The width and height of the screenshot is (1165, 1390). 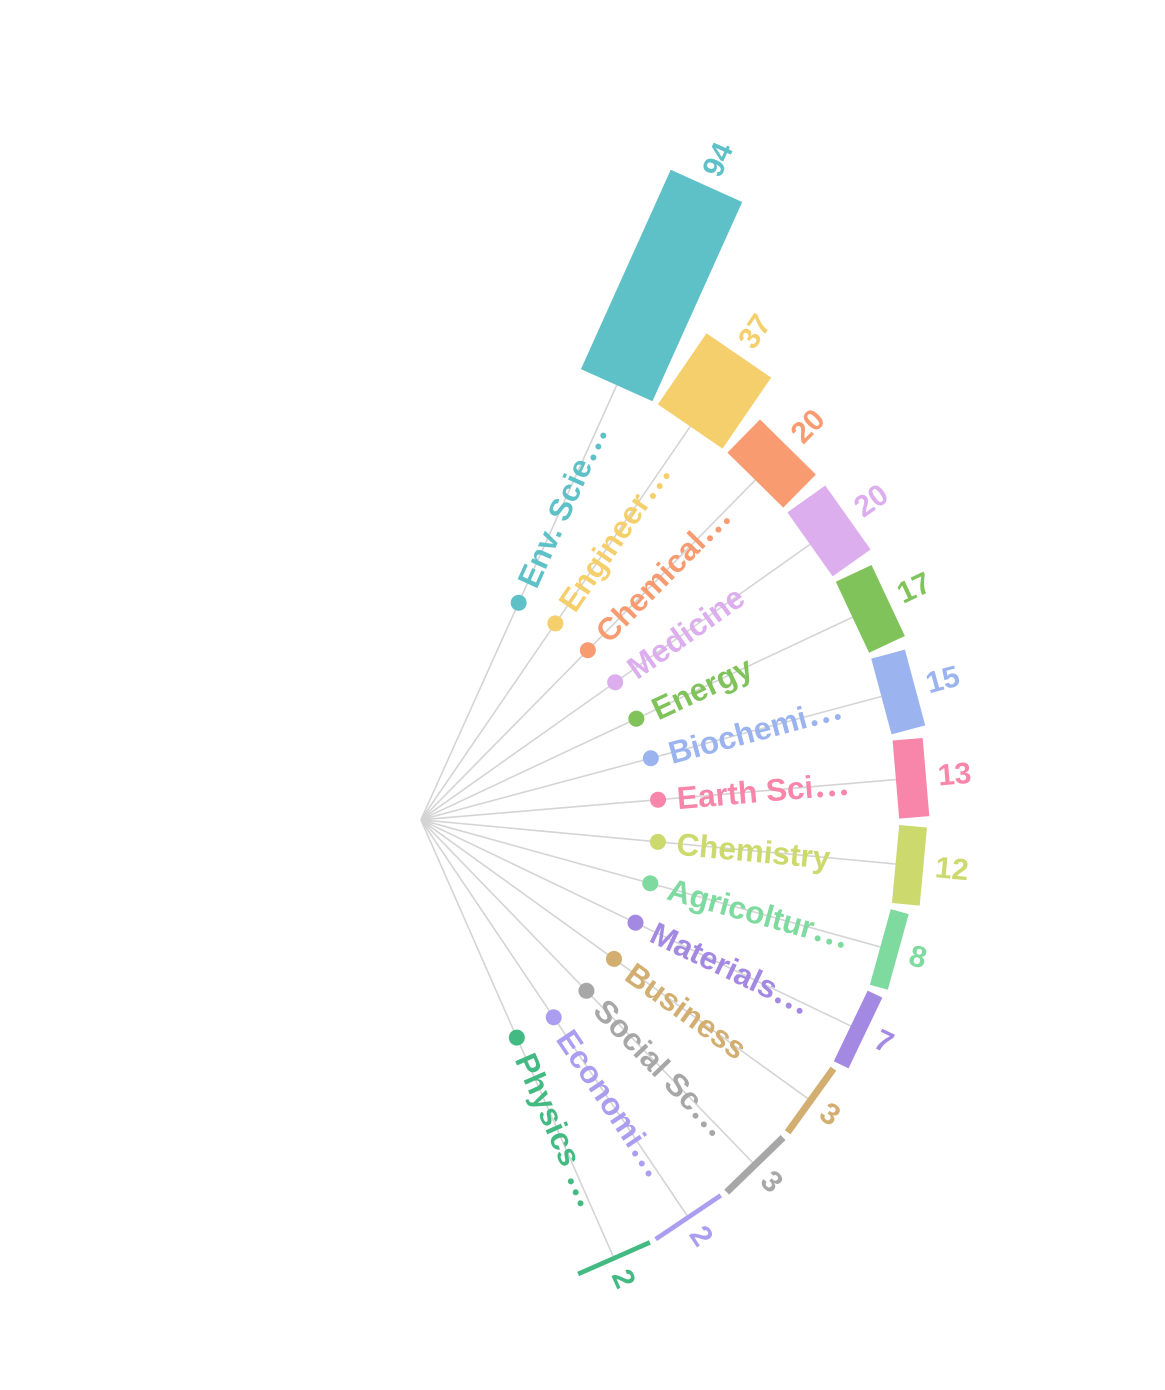 I want to click on svg-text: 13, so click(x=955, y=775).